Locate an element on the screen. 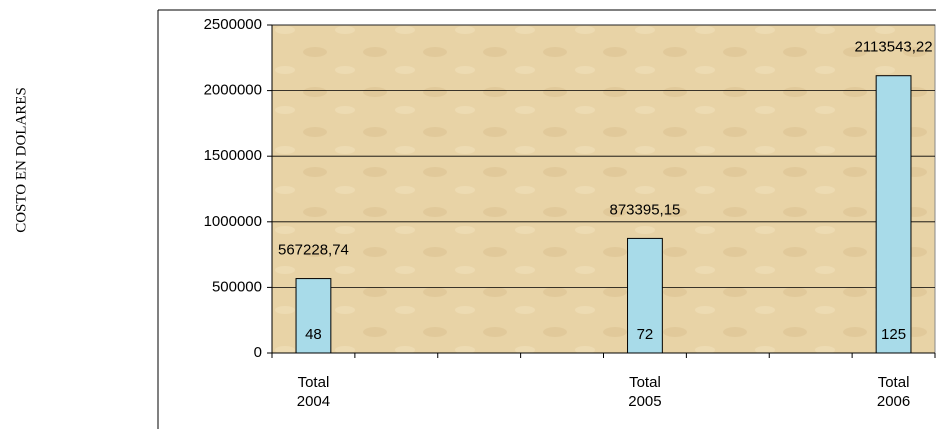 Image resolution: width=936 pixels, height=429 pixels. count-label: 125 is located at coordinates (893, 334).